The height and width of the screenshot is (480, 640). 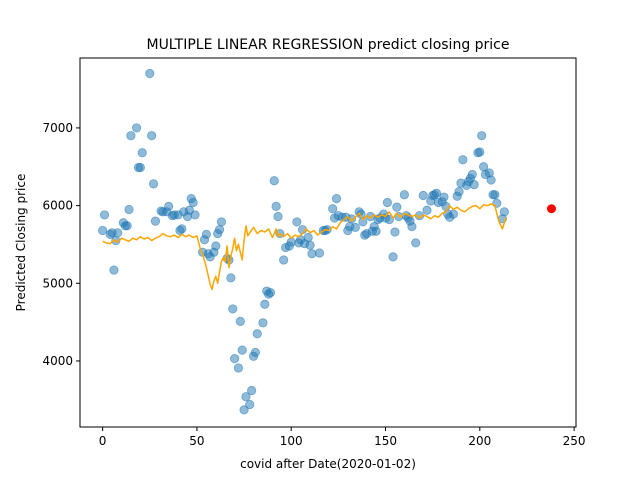 I want to click on x-tick-label: 100, so click(x=291, y=441).